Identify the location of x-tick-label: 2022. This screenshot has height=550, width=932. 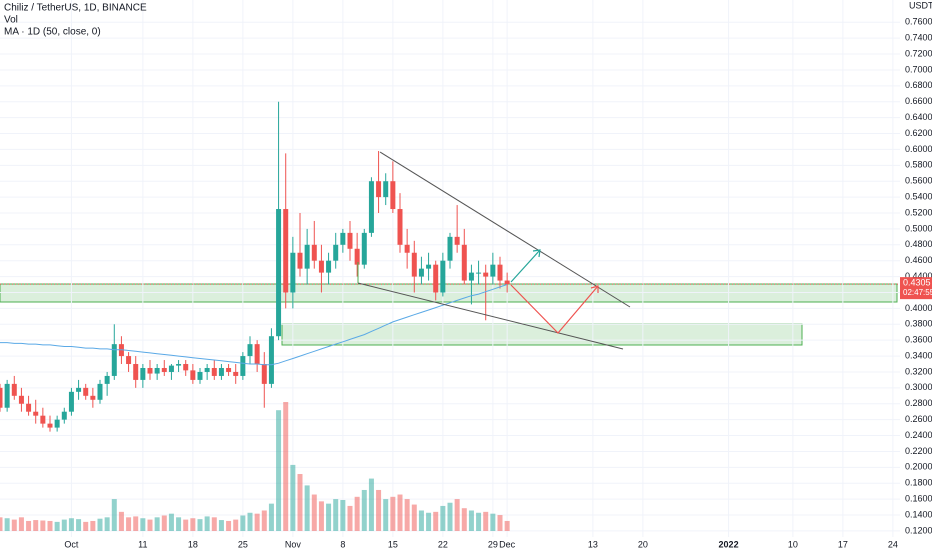
(729, 544).